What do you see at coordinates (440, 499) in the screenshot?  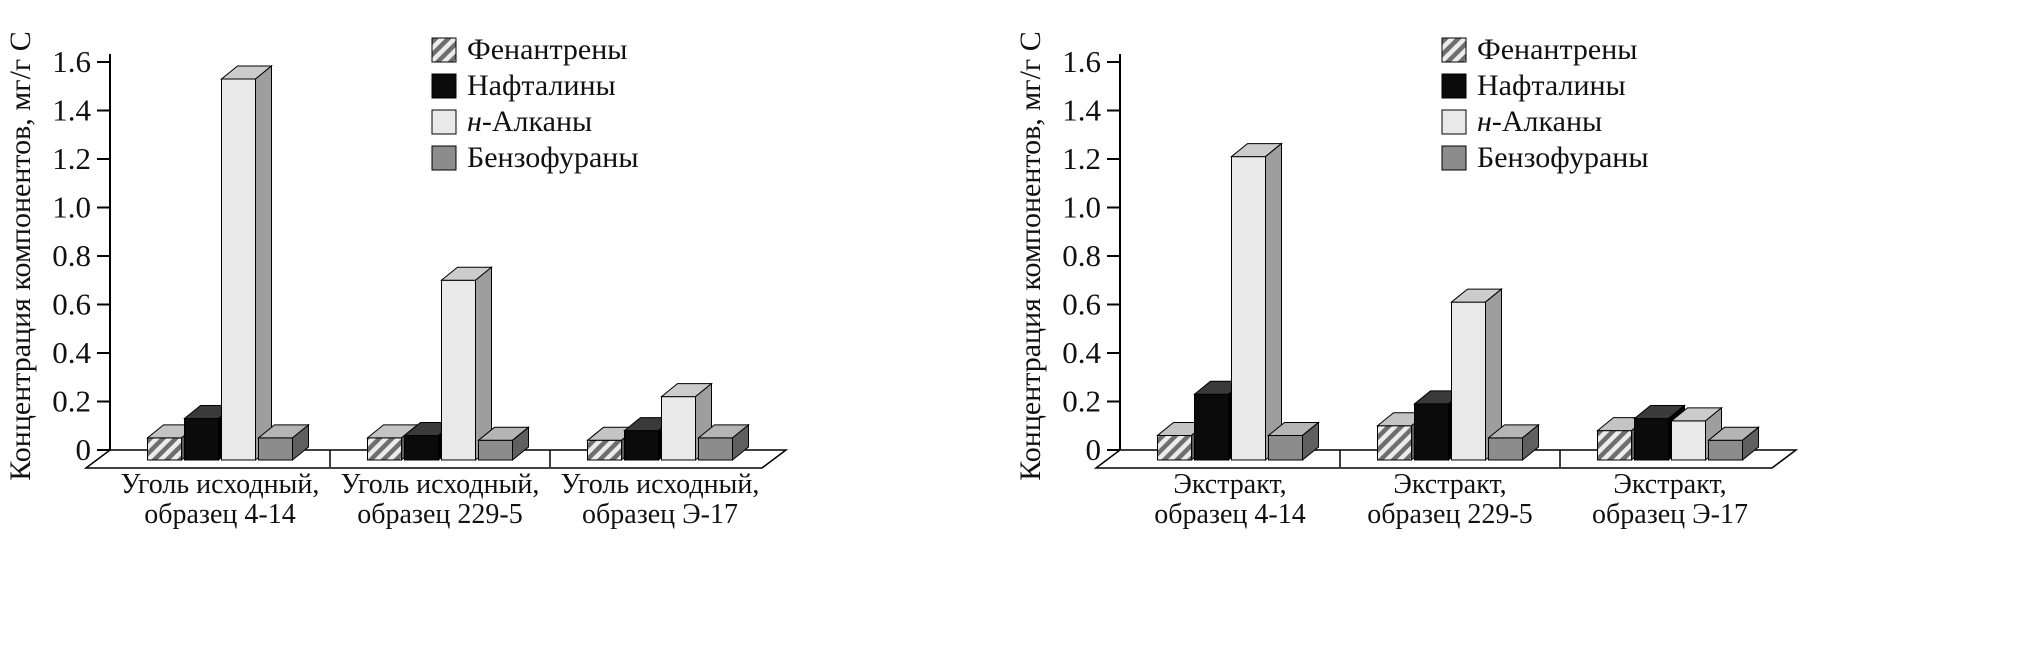 I see `category-label: Уголь исходный, образец 229-5` at bounding box center [440, 499].